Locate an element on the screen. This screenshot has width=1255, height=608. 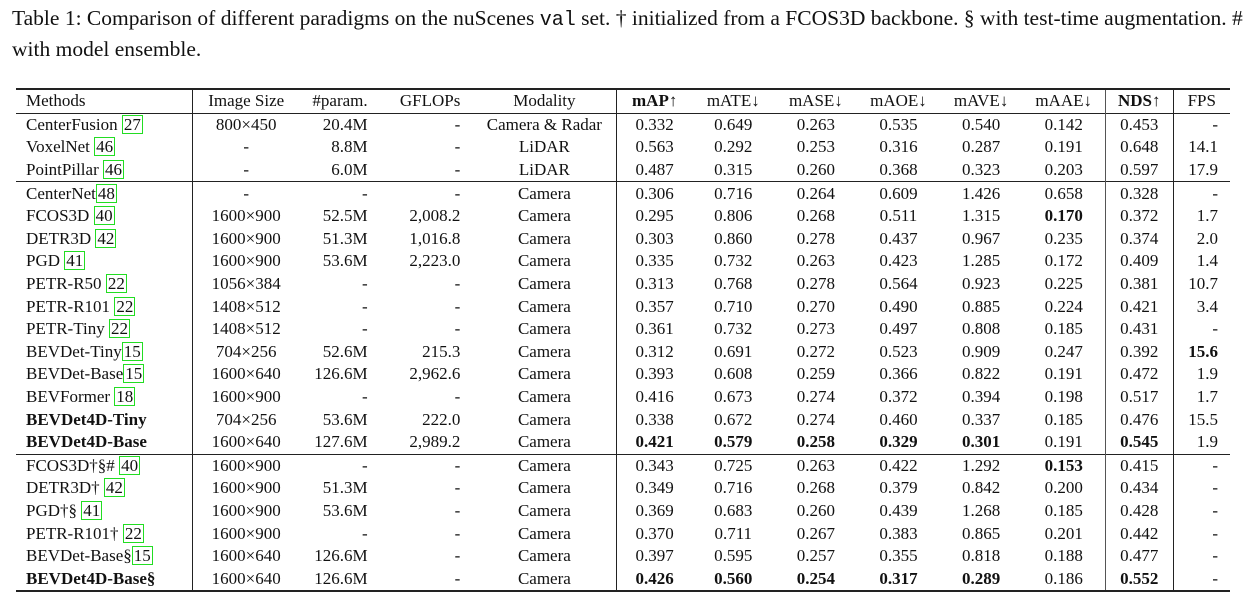
cell-method: BEVFormer 18 is located at coordinates (105, 397).